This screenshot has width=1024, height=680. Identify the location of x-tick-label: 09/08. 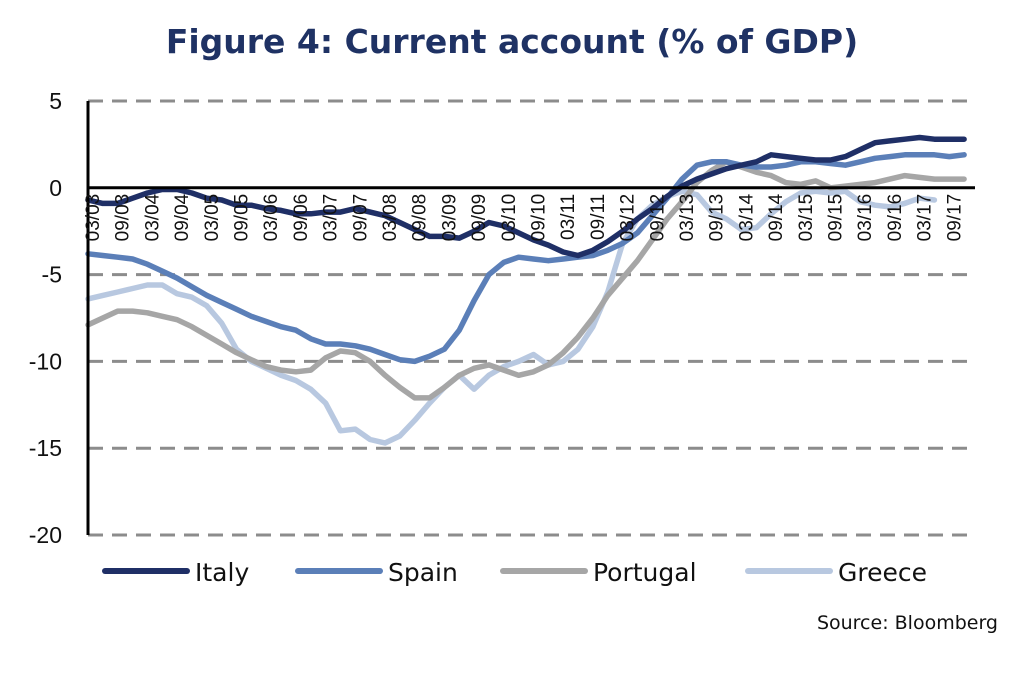
(420, 218).